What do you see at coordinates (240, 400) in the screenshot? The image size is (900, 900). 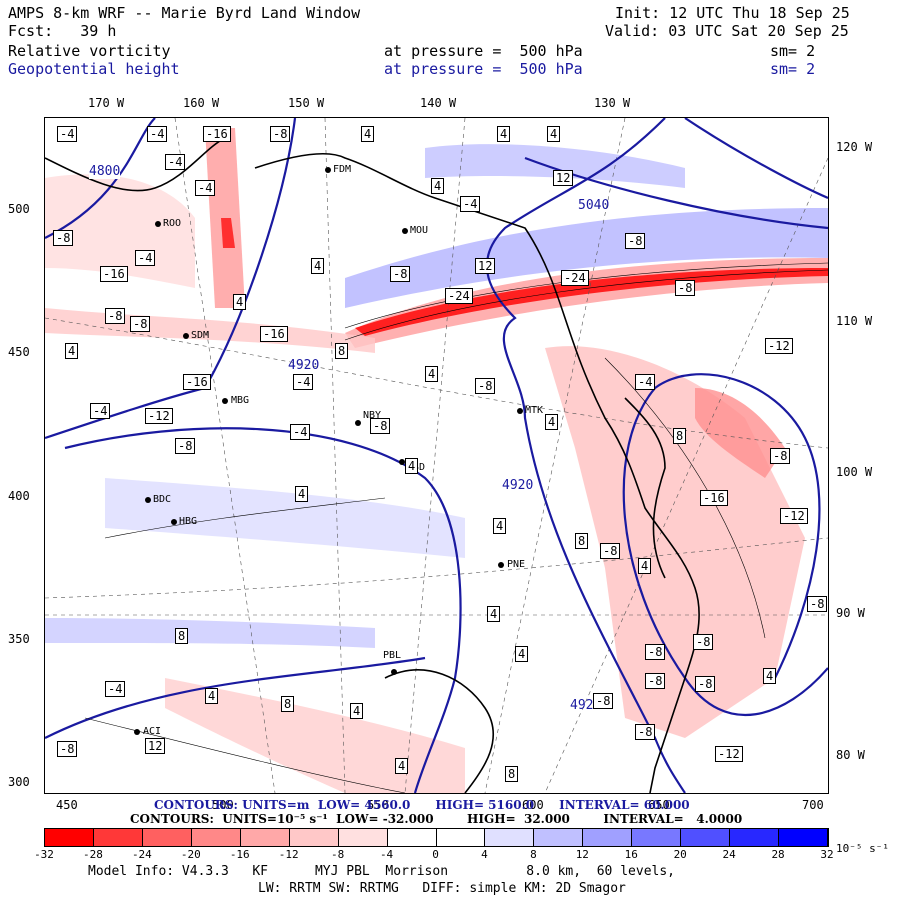 I see `station-label: MBG` at bounding box center [240, 400].